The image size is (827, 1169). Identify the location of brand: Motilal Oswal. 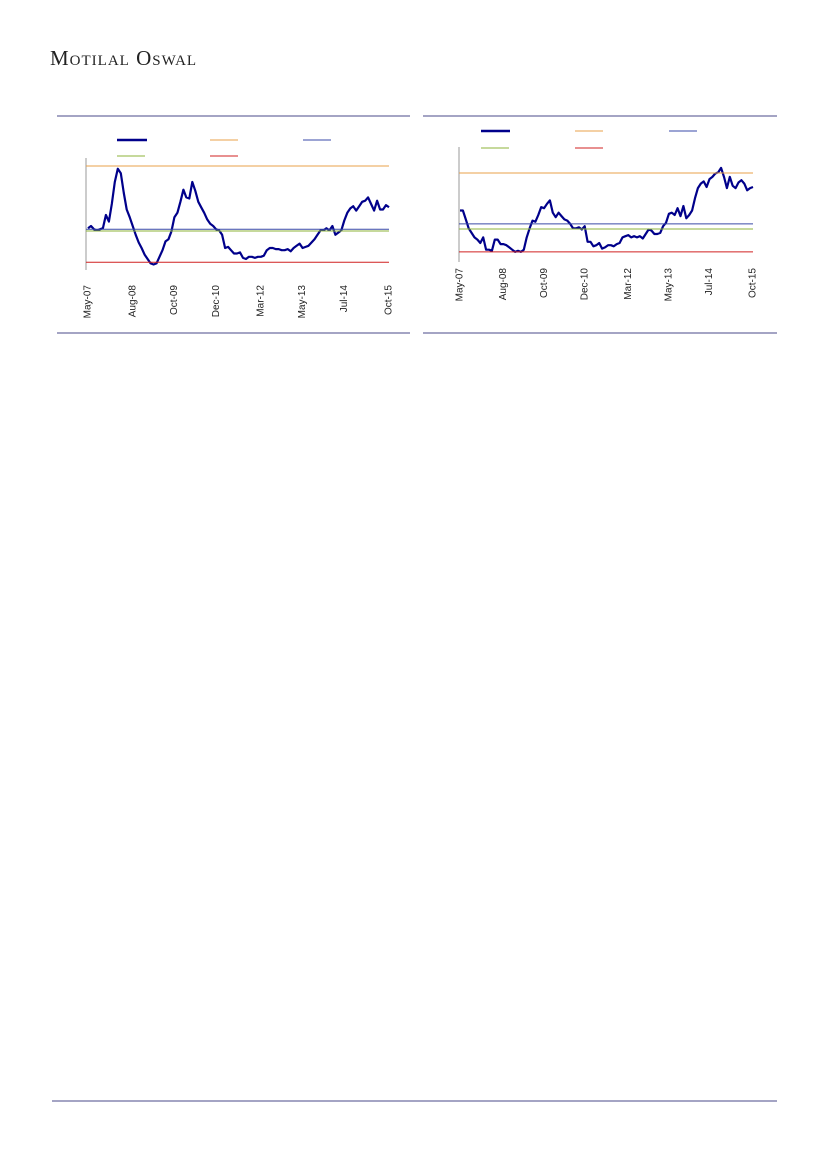
(124, 58).